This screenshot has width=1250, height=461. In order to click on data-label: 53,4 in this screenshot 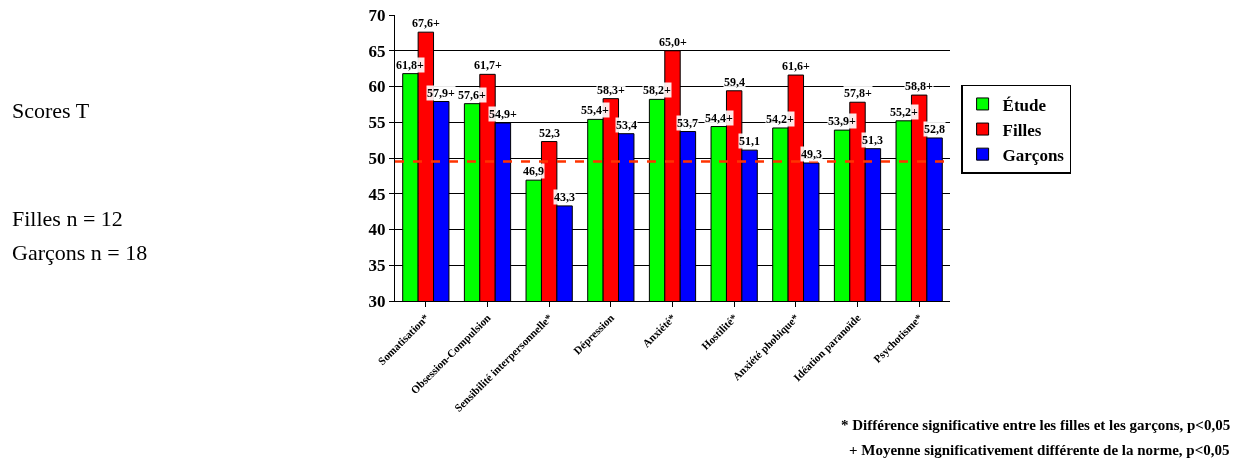, I will do `click(626, 125)`.